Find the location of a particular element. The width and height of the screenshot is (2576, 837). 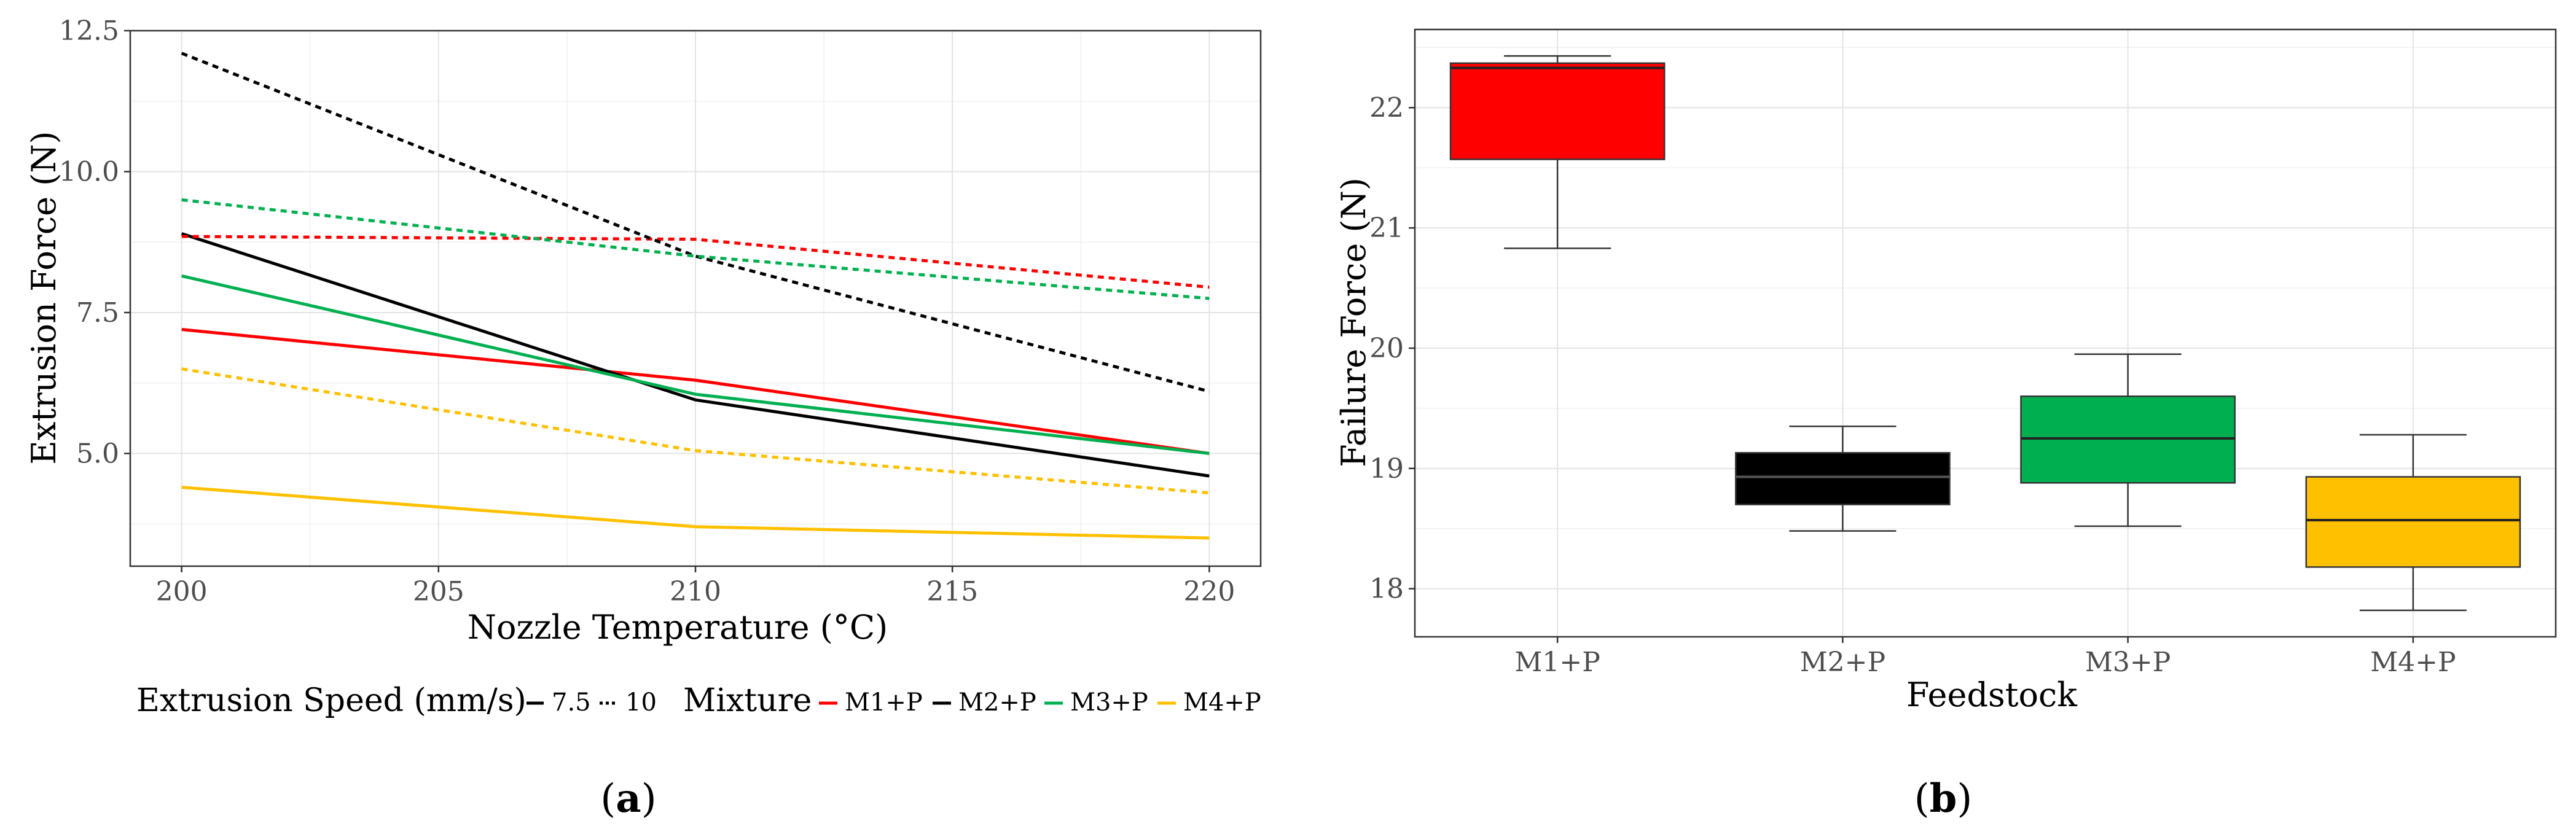

y-tick-label: 12.5 is located at coordinates (89, 31).